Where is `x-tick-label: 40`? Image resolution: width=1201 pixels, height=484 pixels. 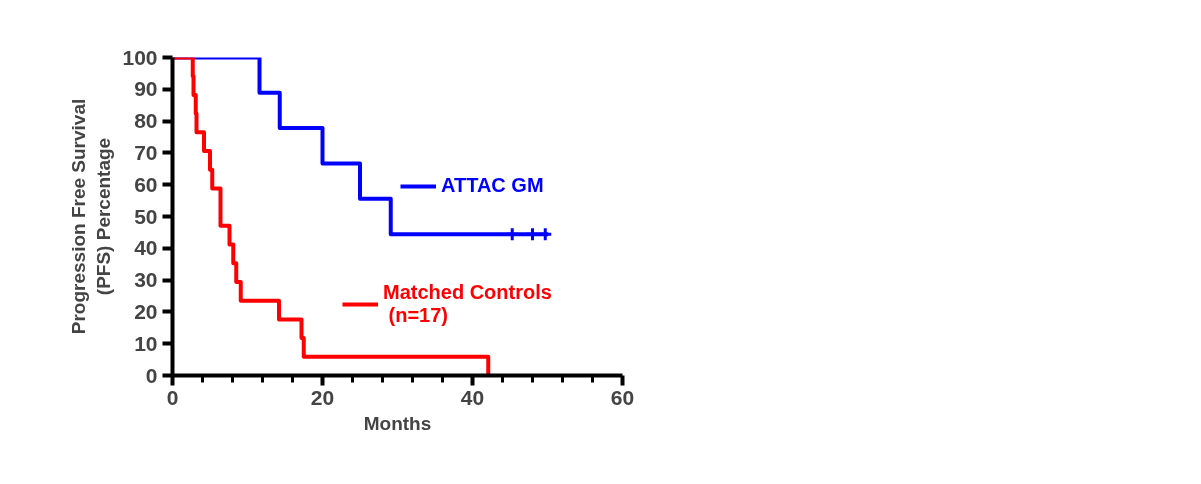 x-tick-label: 40 is located at coordinates (472, 397).